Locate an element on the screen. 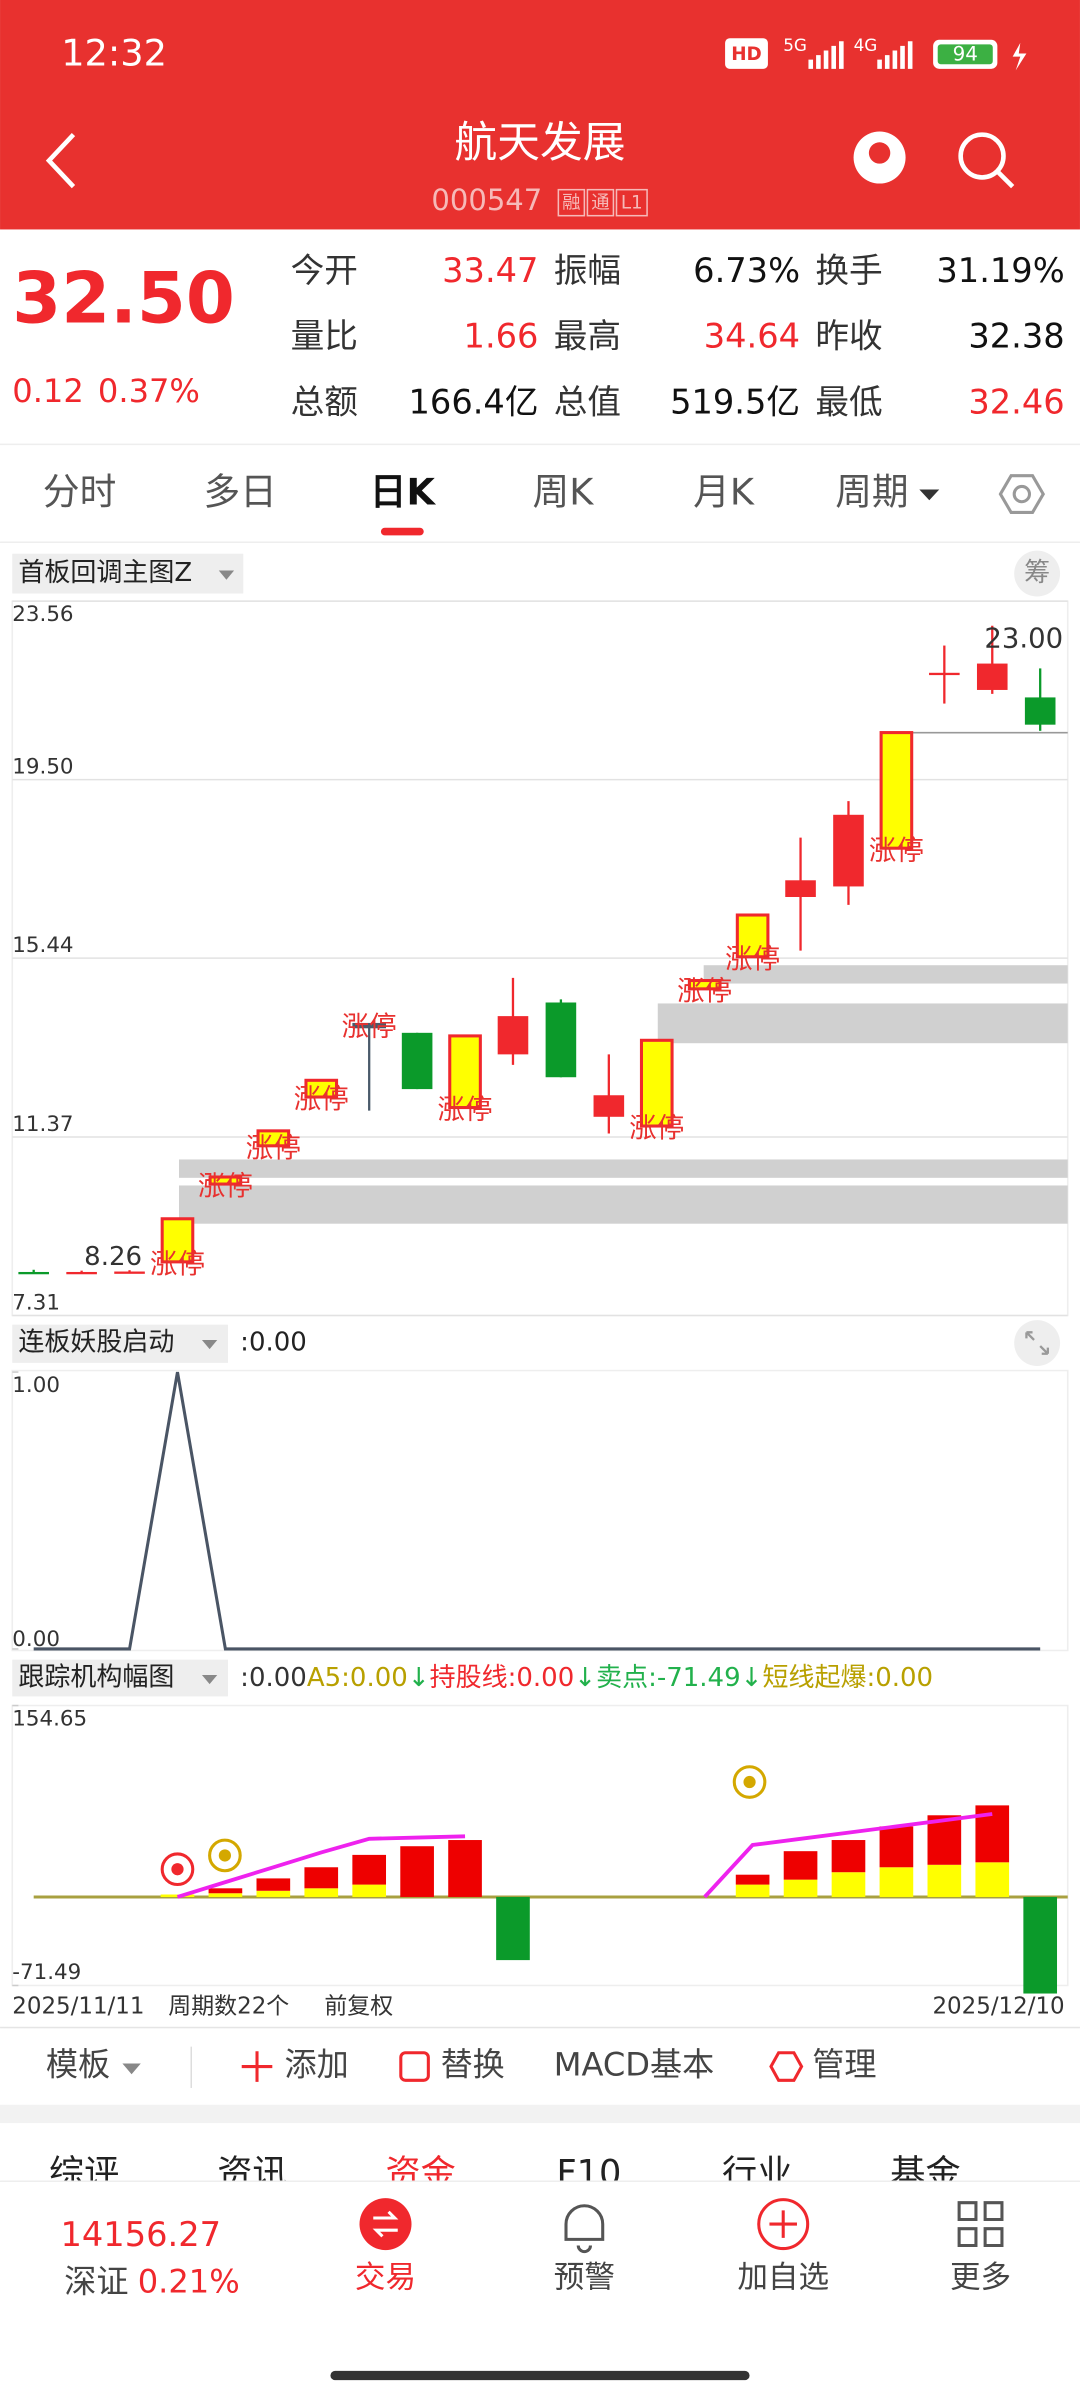  stat-label: 最低 is located at coordinates (848, 401).